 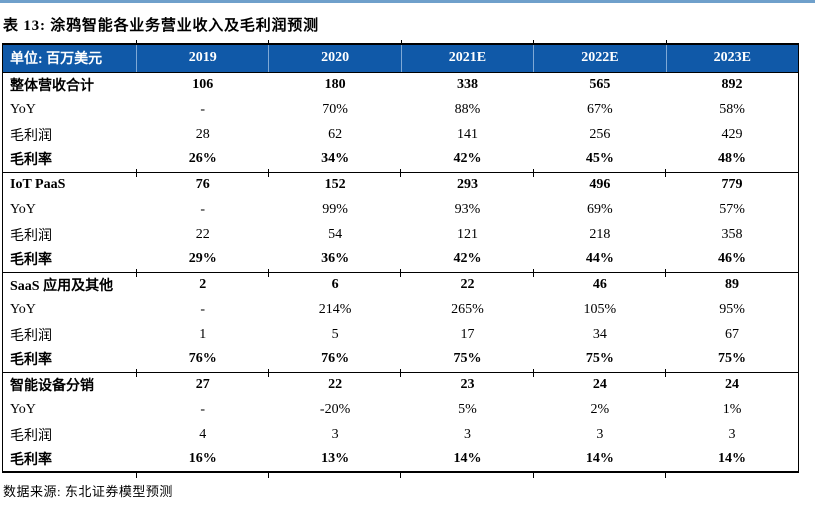 What do you see at coordinates (401, 309) in the screenshot?
I see `table-row: YoY - 214% 265% 105% 95%` at bounding box center [401, 309].